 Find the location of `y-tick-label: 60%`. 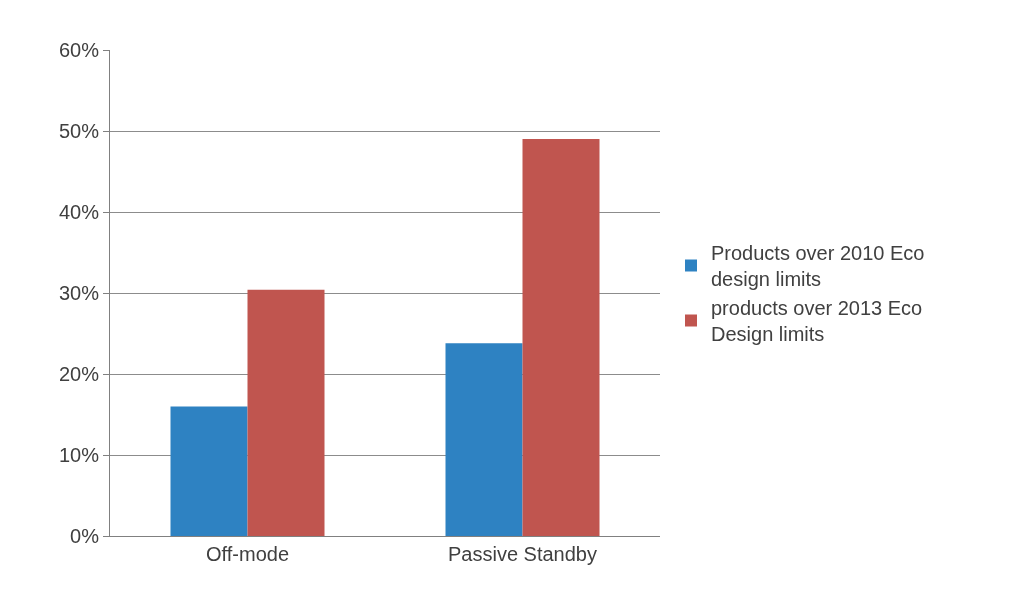

y-tick-label: 60% is located at coordinates (79, 50).